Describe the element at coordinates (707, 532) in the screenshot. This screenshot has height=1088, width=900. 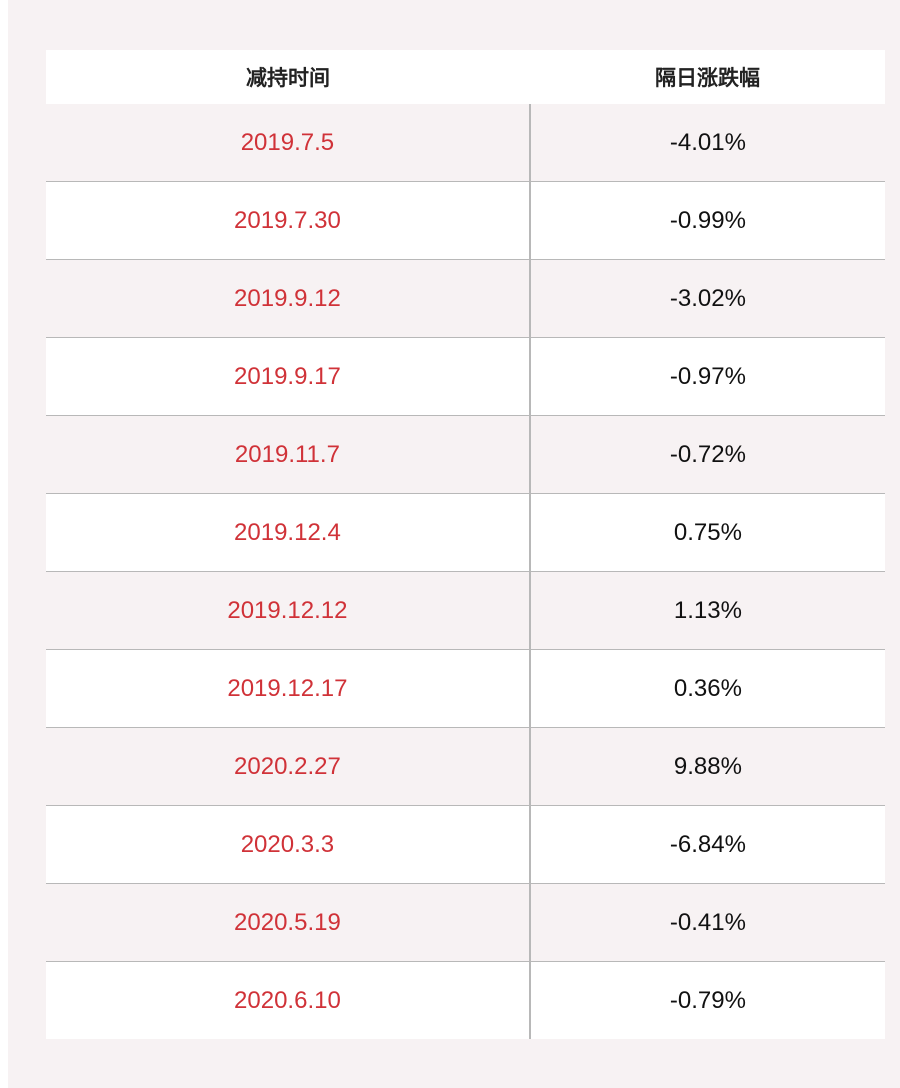
I see `change-cell: 0.75%` at that location.